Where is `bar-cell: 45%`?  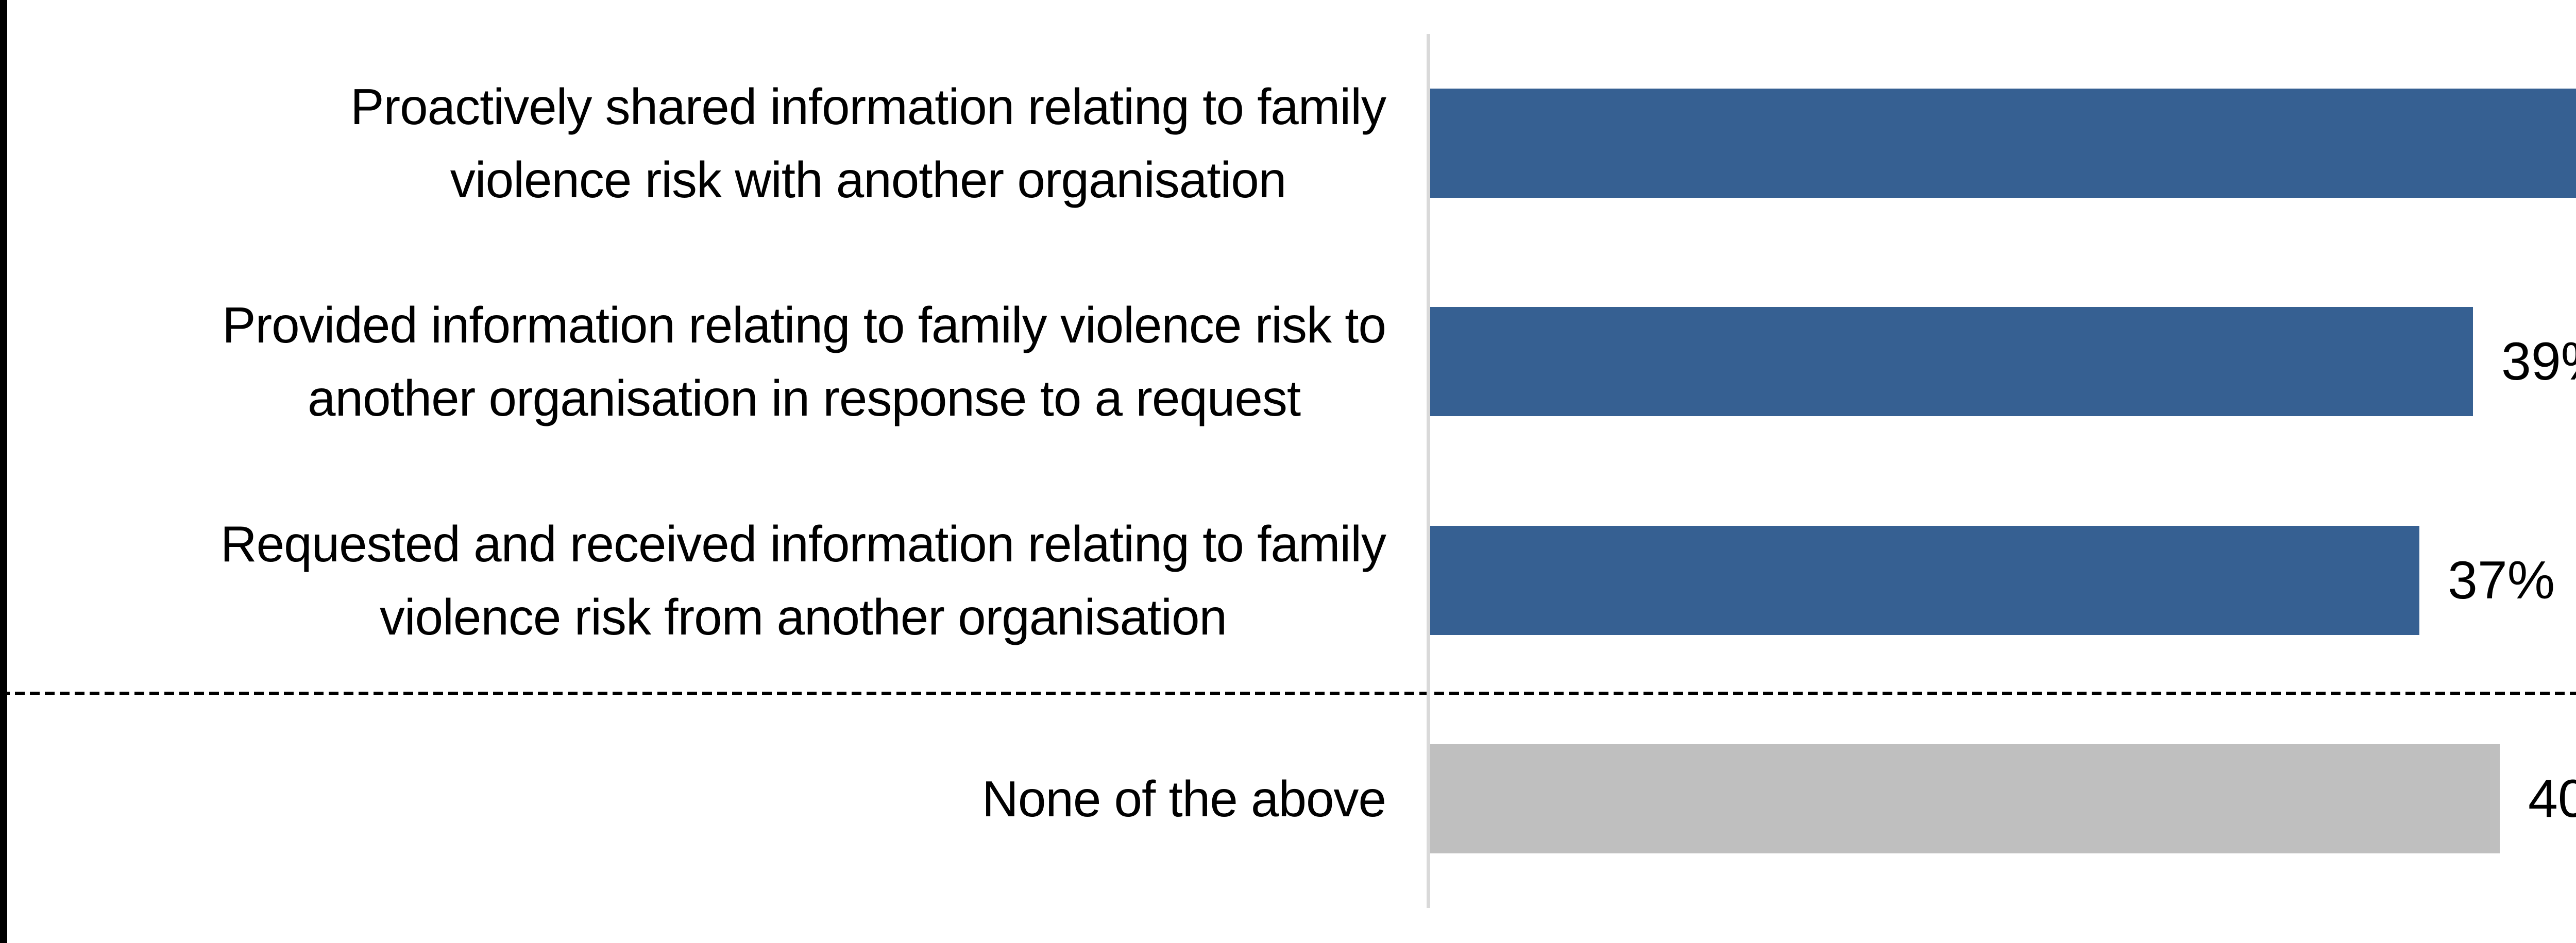
bar-cell: 45% is located at coordinates (2003, 143).